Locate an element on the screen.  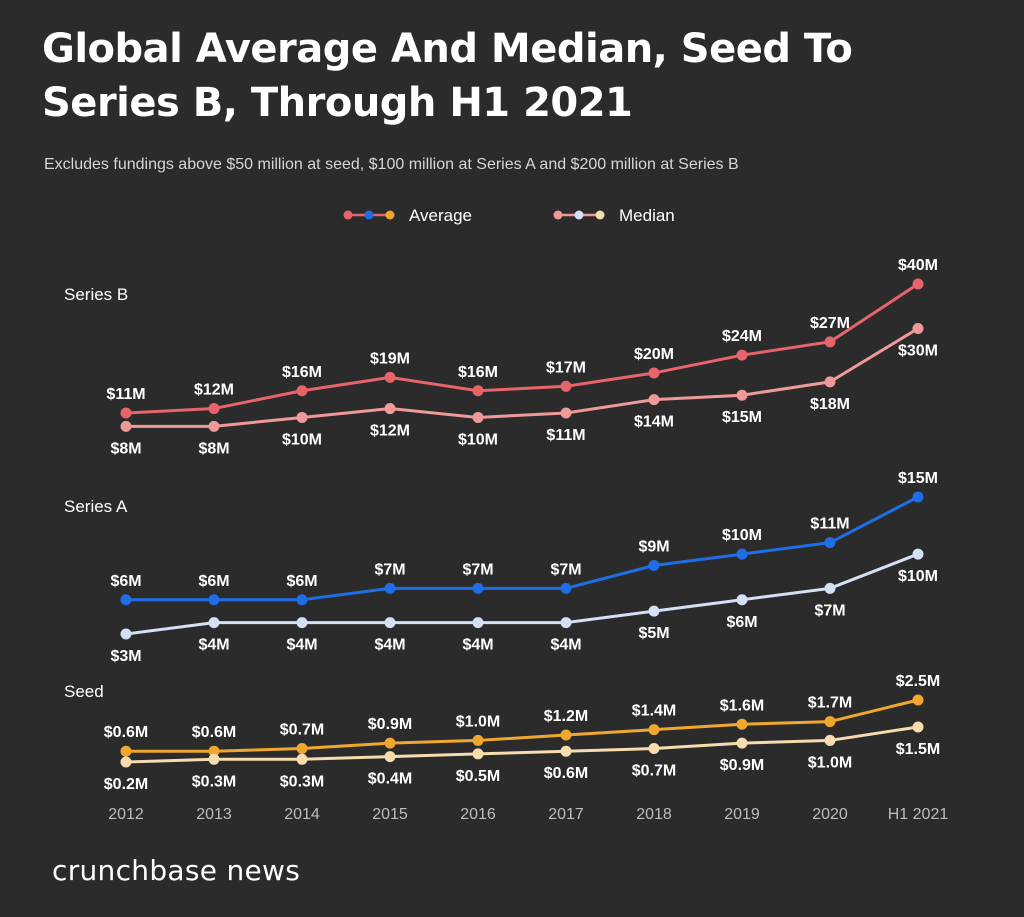
data-label-series-a-median-5: $4M is located at coordinates (565, 645).